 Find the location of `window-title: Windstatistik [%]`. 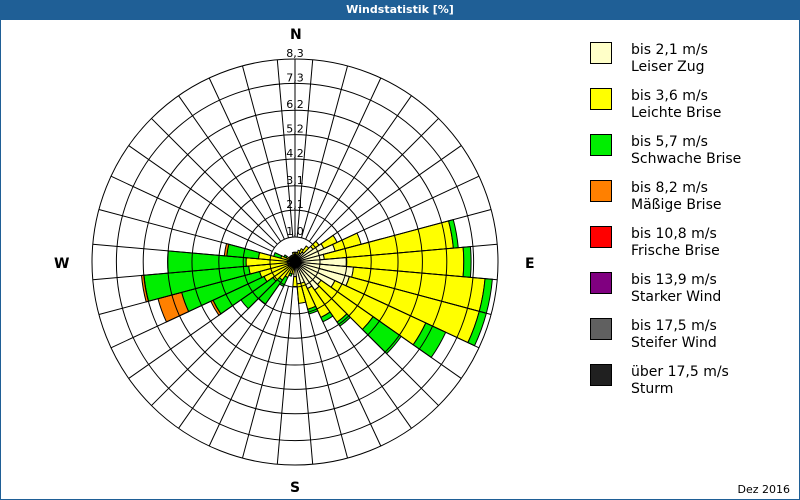

window-title: Windstatistik [%] is located at coordinates (400, 10).